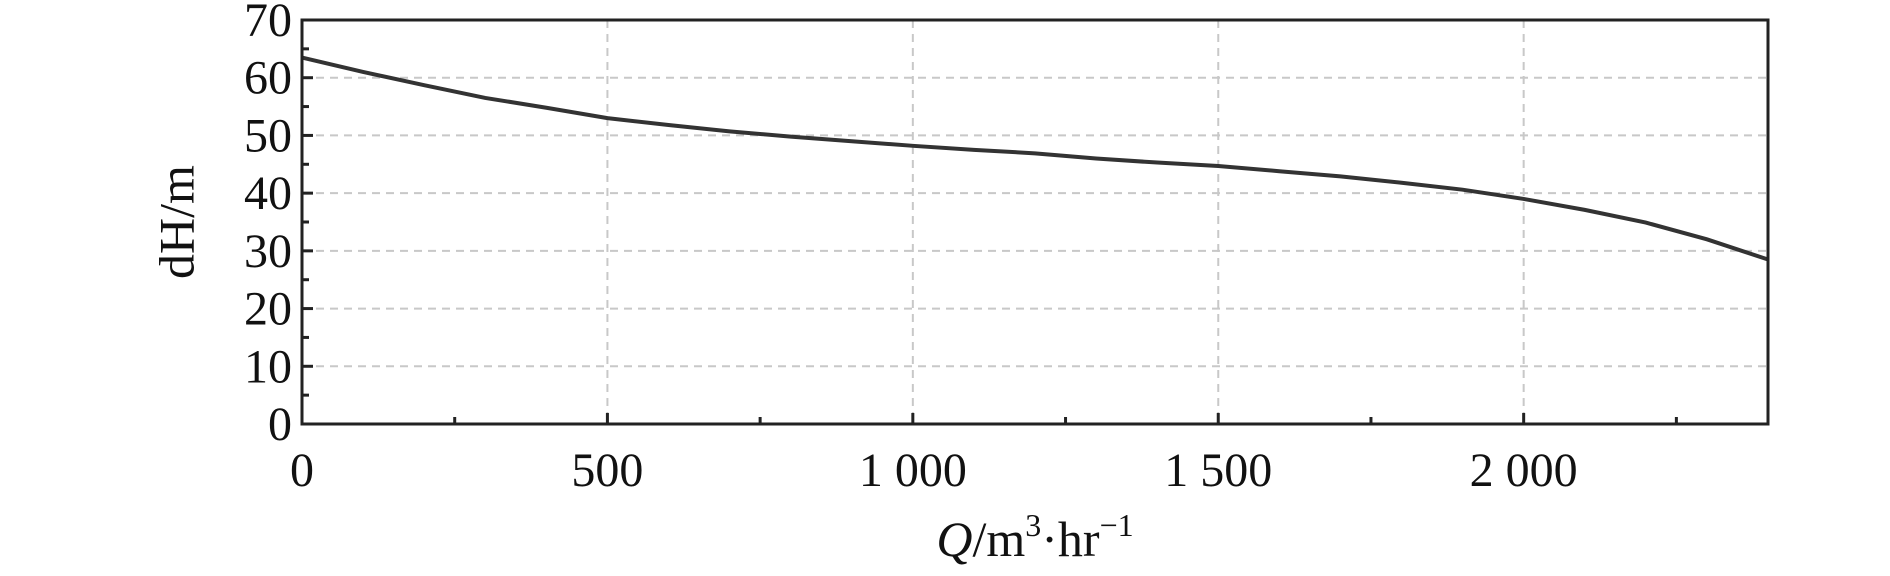  Describe the element at coordinates (913, 470) in the screenshot. I see `x-tick-label: 1 000` at that location.